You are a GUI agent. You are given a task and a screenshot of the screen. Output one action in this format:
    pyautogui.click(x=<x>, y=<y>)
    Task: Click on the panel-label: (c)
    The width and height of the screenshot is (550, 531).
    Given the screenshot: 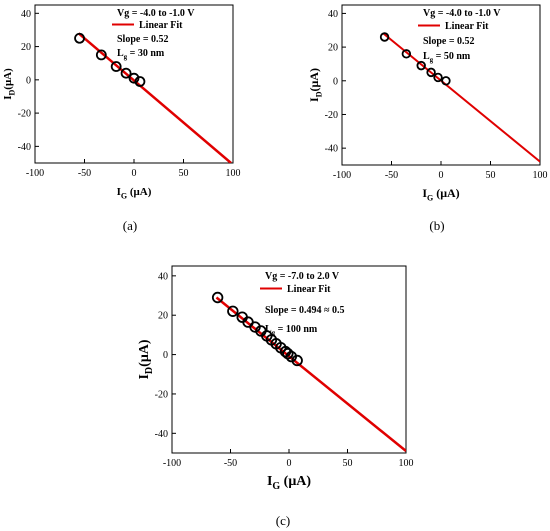 What is the action you would take?
    pyautogui.click(x=283, y=520)
    